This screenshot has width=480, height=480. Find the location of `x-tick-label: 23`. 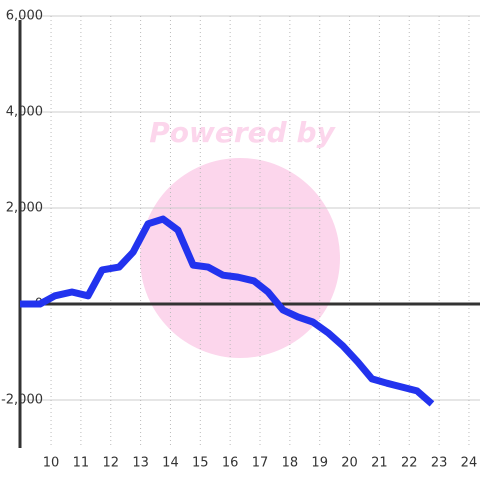

x-tick-label: 23 is located at coordinates (439, 463).